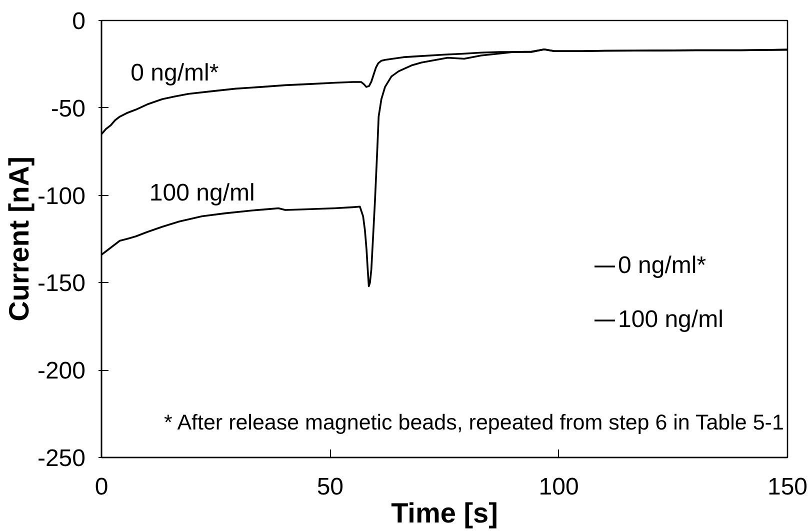 This screenshot has height=531, width=809. What do you see at coordinates (444, 513) in the screenshot?
I see `x-axis-title: Time [s]` at bounding box center [444, 513].